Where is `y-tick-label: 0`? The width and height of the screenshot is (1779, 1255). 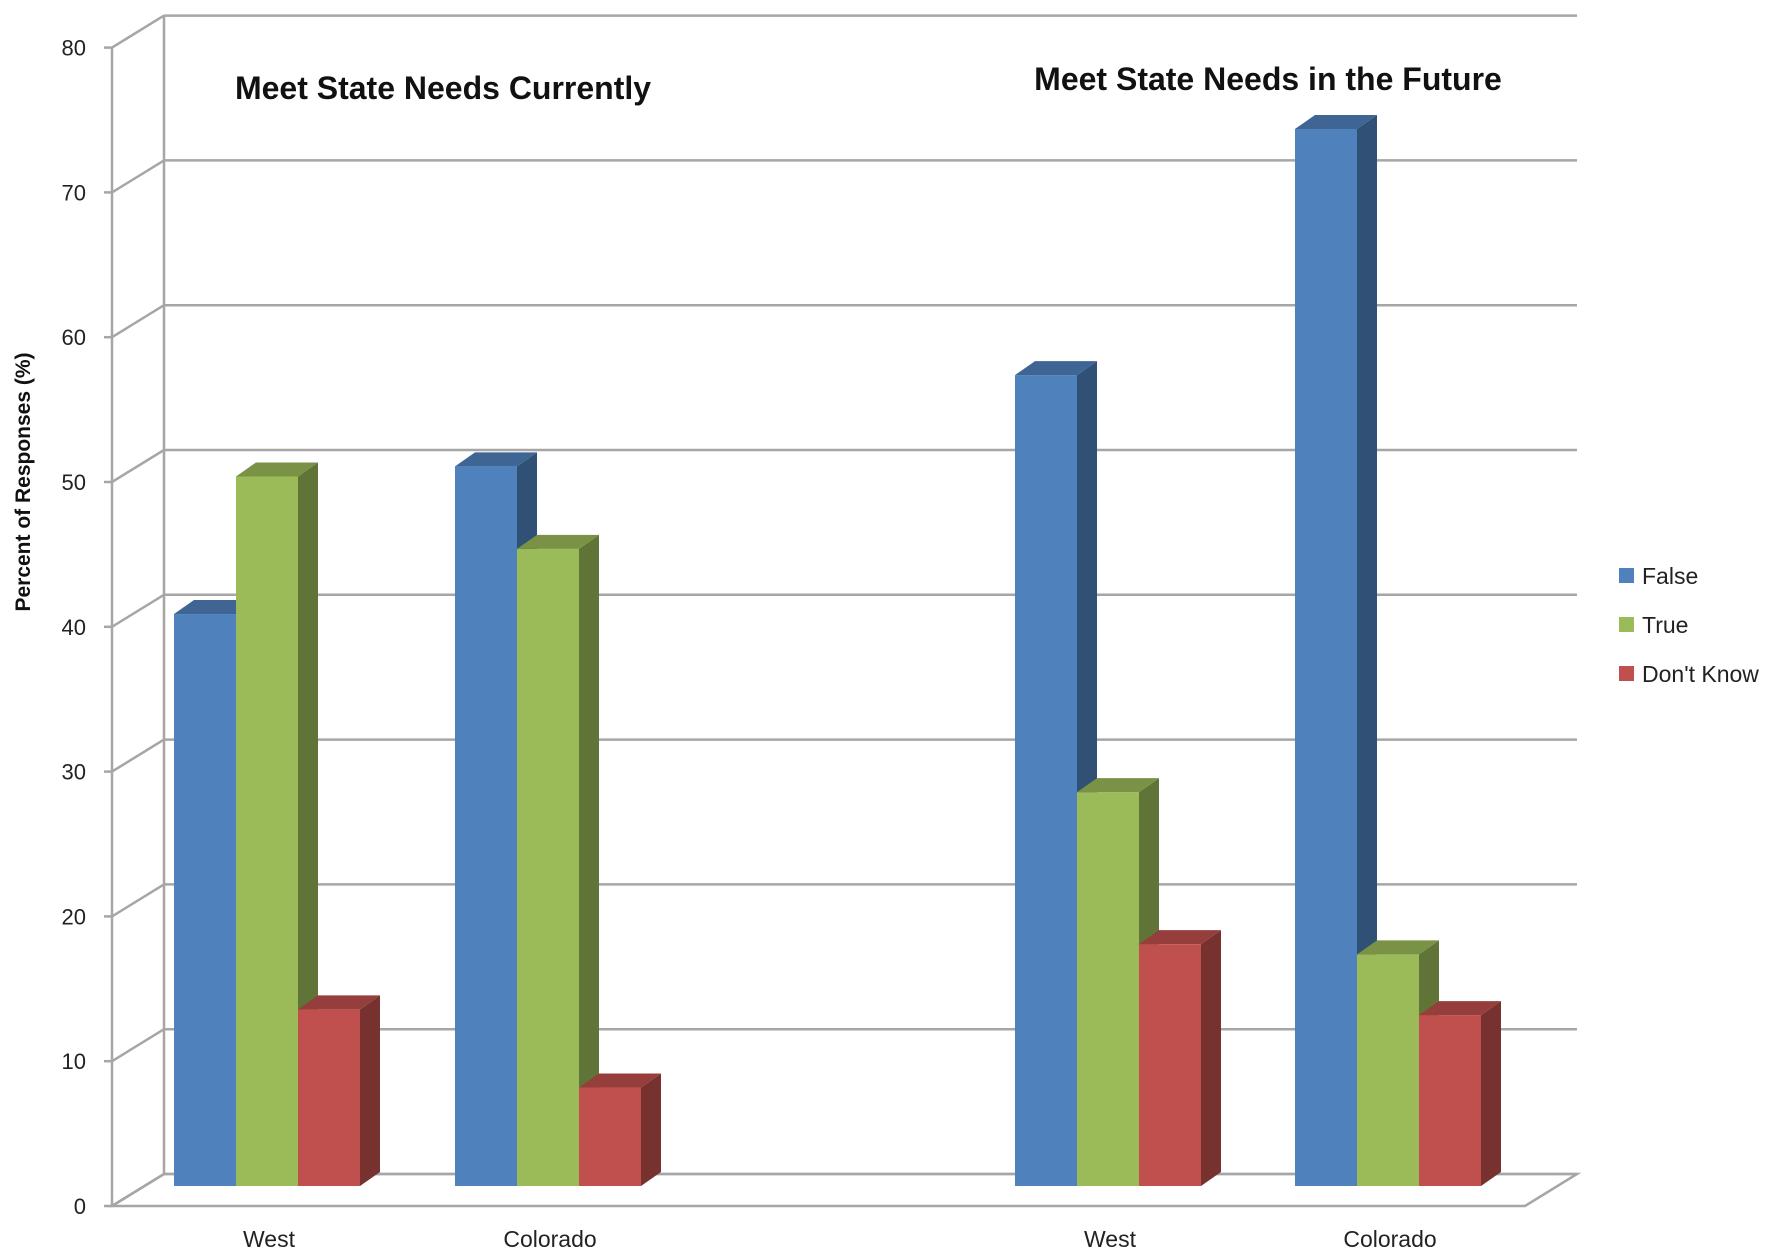
y-tick-label: 0 is located at coordinates (80, 1206).